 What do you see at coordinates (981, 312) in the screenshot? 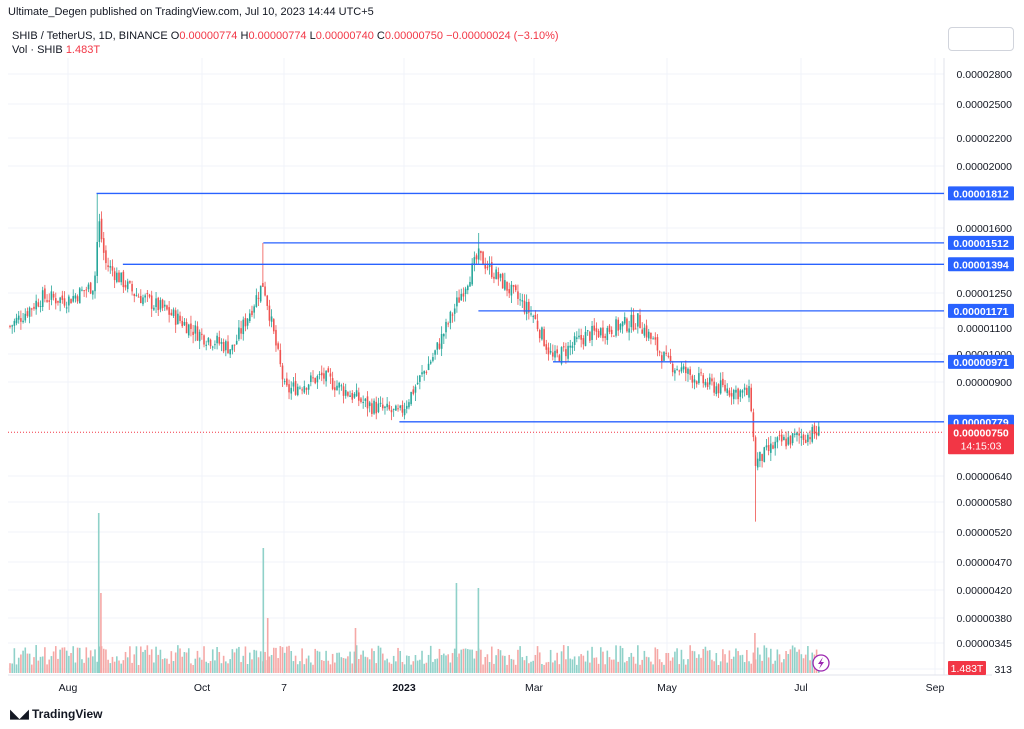
I see `level-label: 0.00001171` at bounding box center [981, 312].